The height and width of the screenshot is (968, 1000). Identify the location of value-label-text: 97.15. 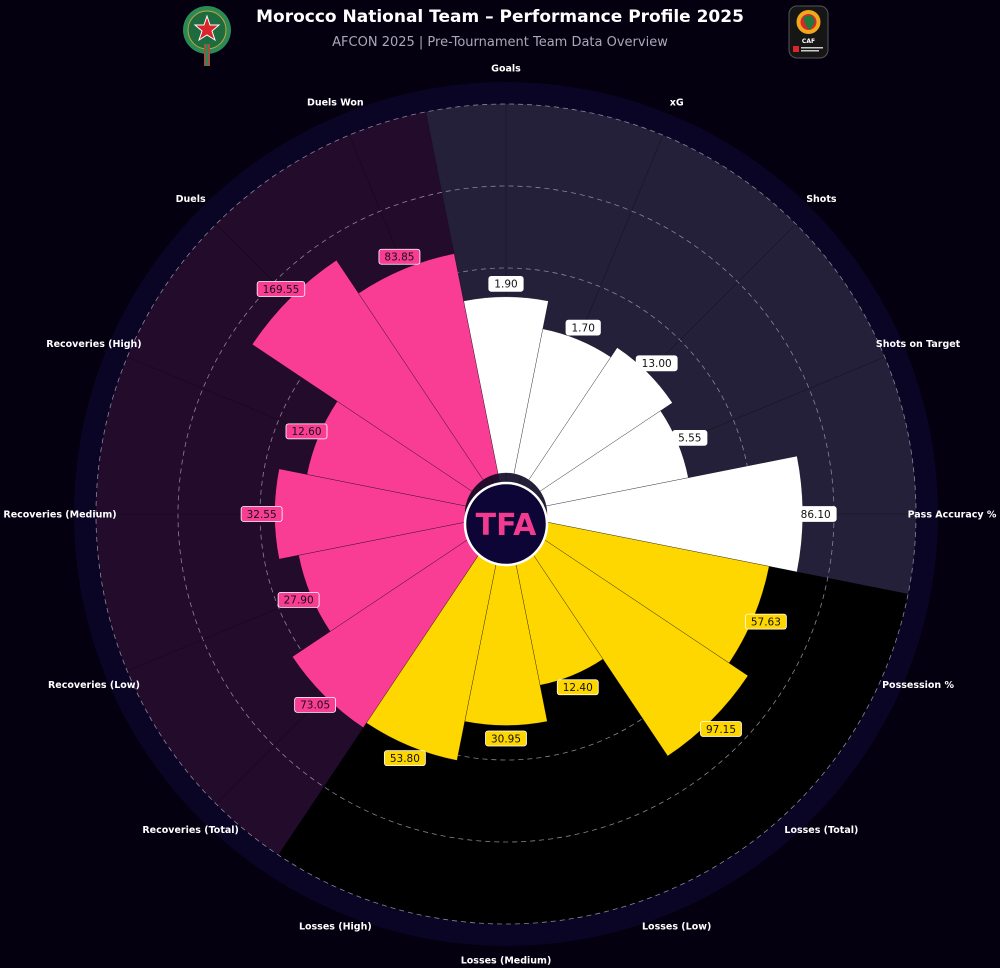
(721, 730).